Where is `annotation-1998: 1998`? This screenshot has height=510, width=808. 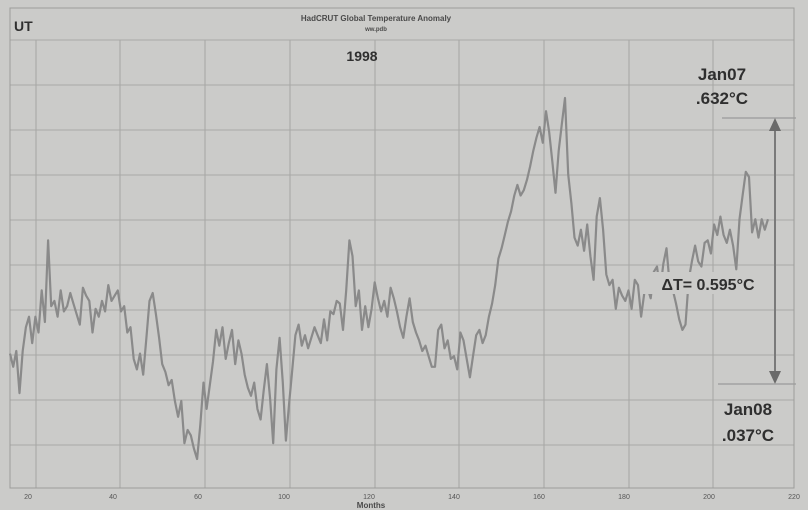
annotation-1998: 1998 is located at coordinates (361, 56).